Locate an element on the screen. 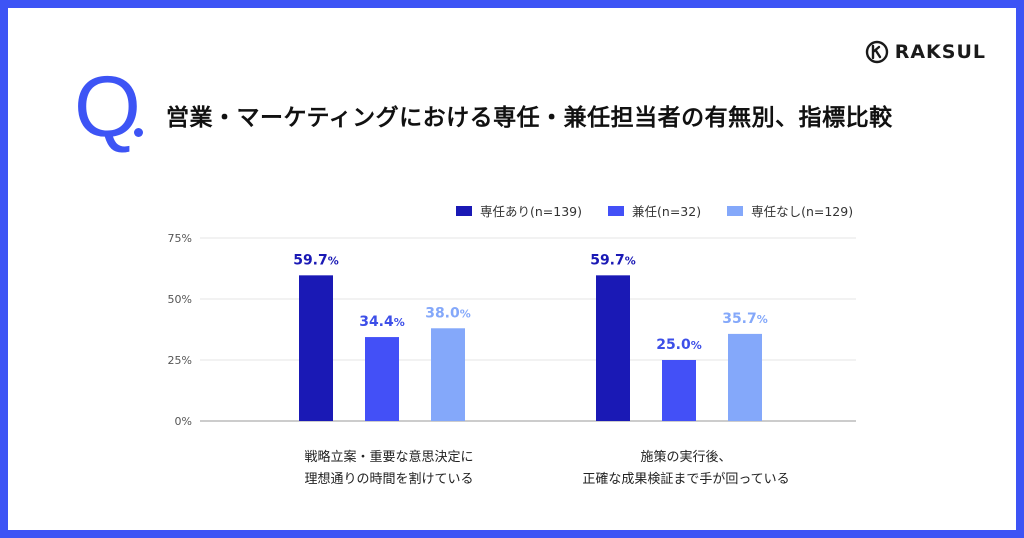  brand: RAKSUL is located at coordinates (925, 52).